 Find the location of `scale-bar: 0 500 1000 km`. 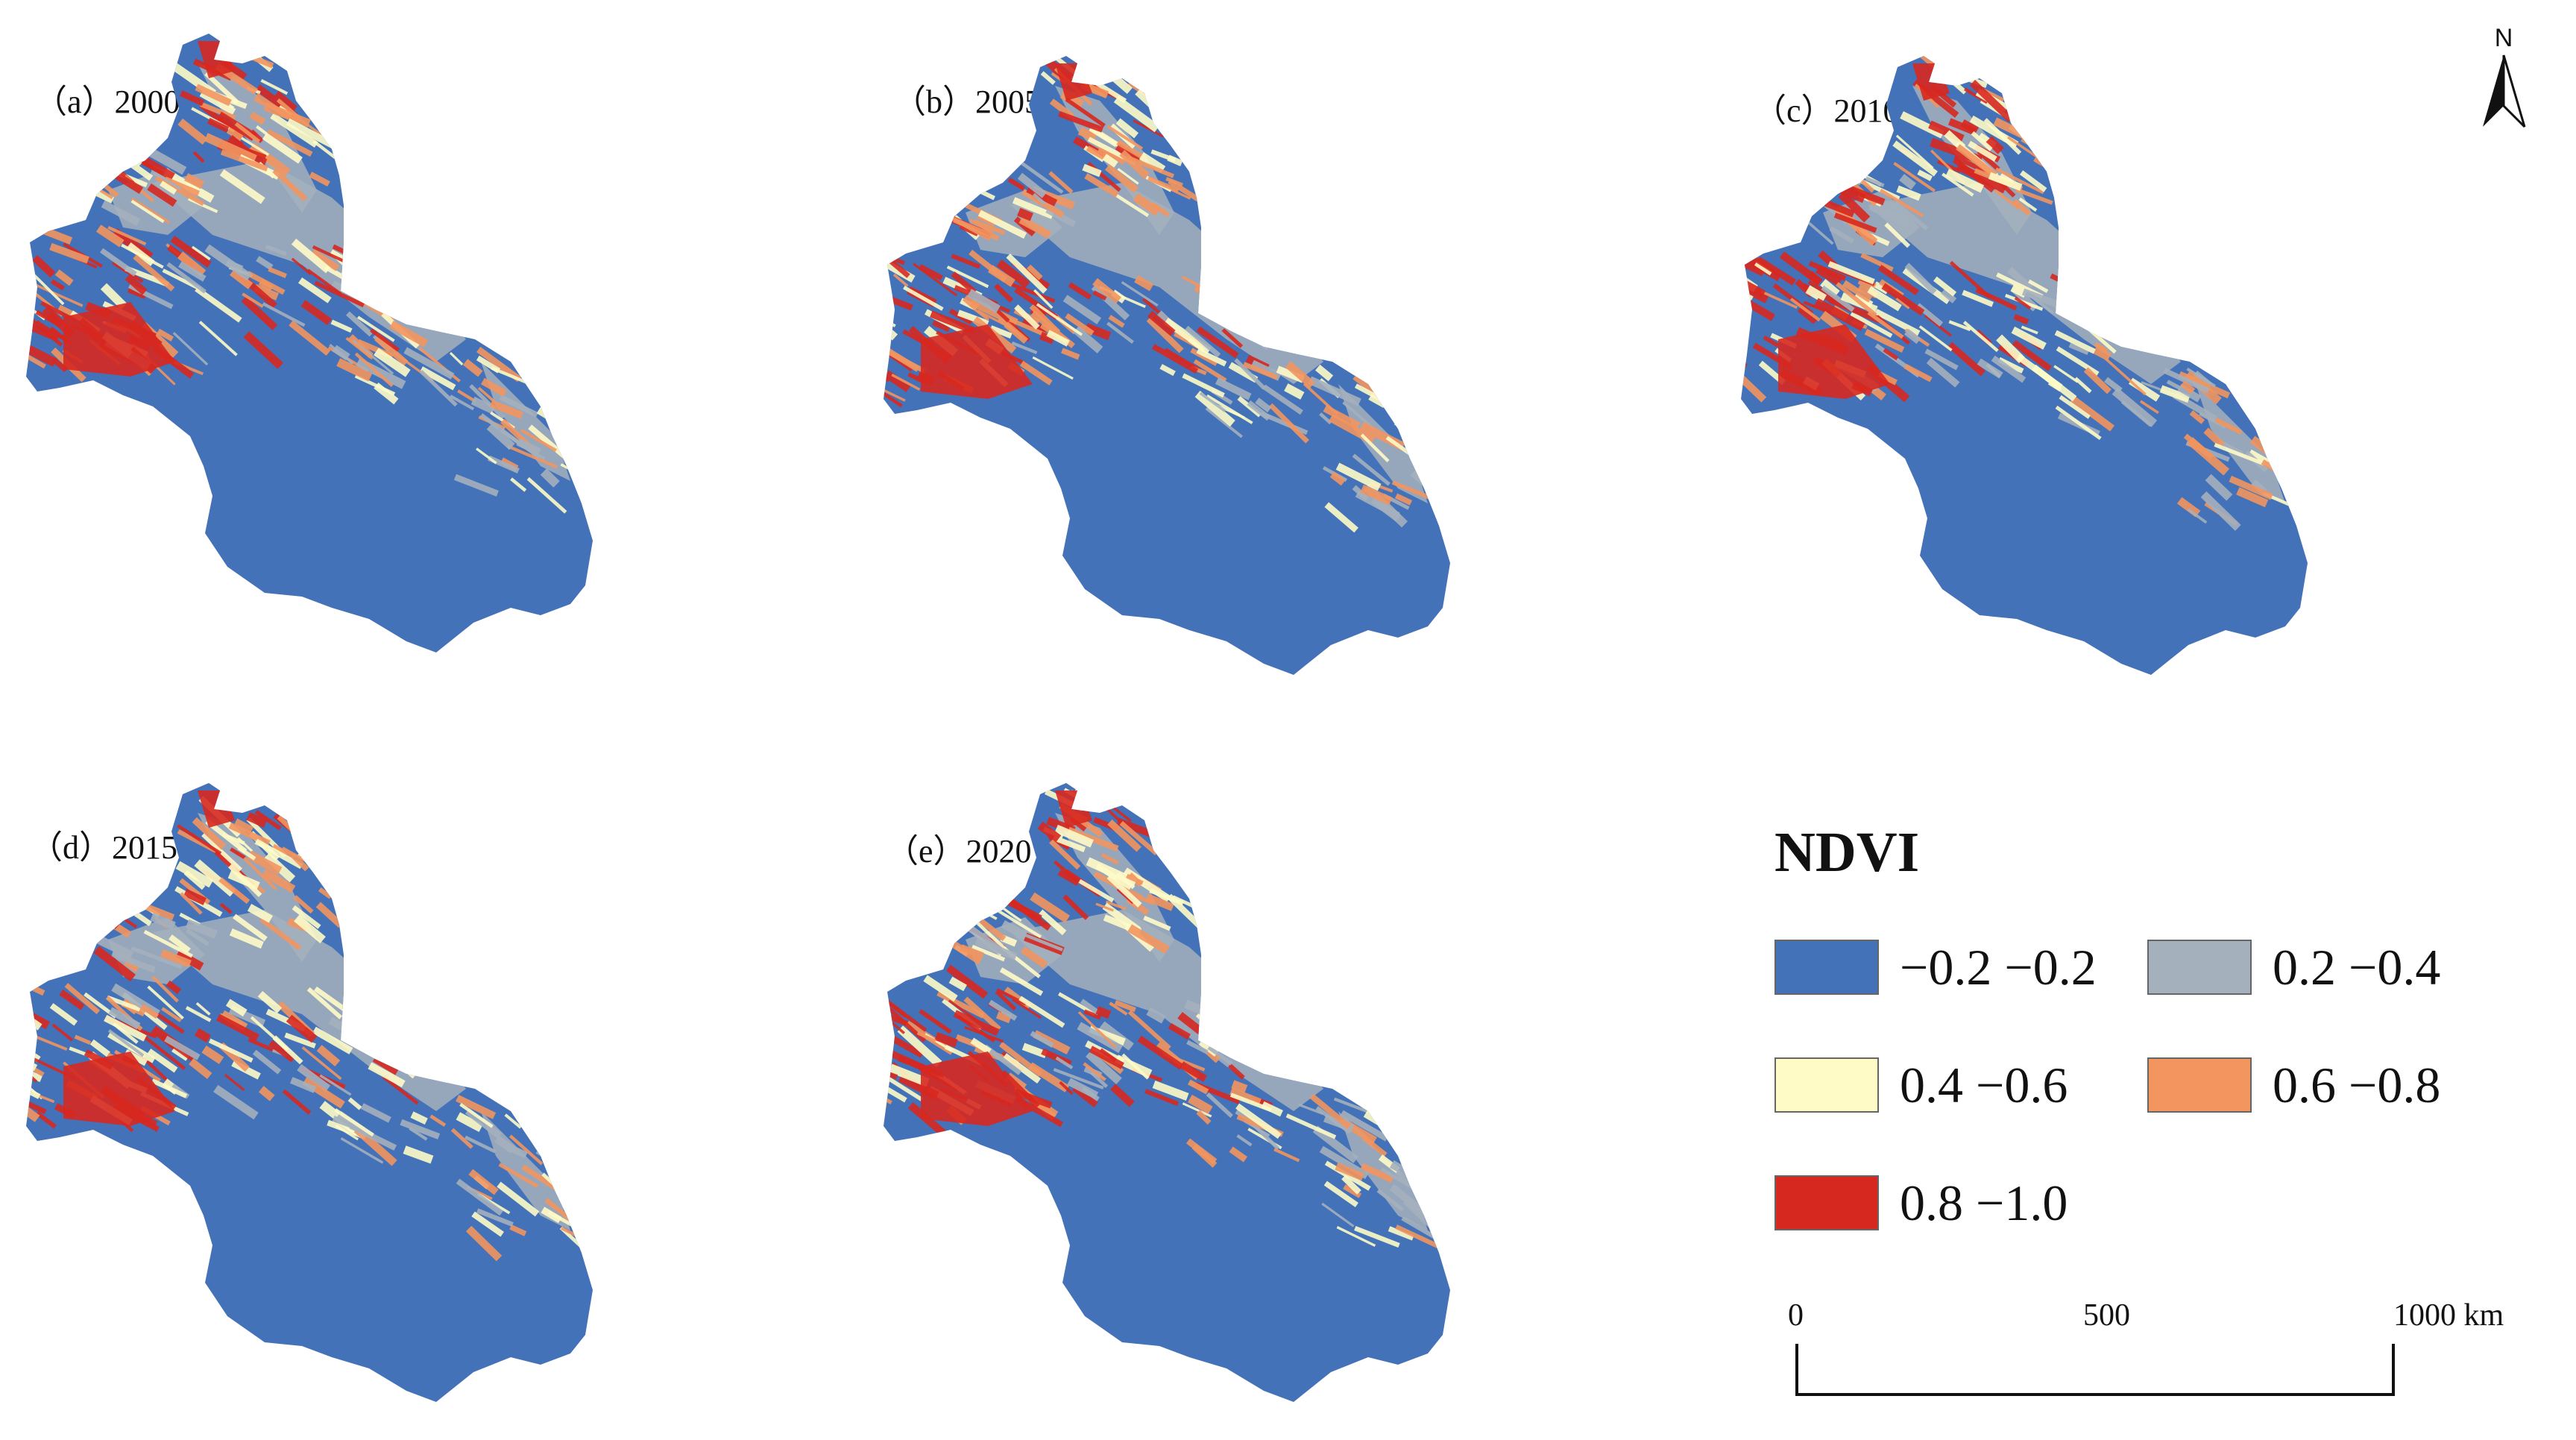

scale-bar: 0 500 1000 km is located at coordinates (2169, 1357).